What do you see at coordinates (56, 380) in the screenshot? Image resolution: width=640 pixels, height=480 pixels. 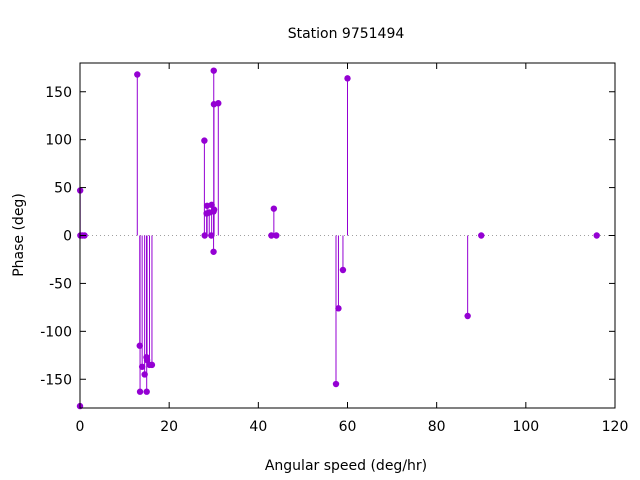 I see `y-tick-label: -150` at bounding box center [56, 380].